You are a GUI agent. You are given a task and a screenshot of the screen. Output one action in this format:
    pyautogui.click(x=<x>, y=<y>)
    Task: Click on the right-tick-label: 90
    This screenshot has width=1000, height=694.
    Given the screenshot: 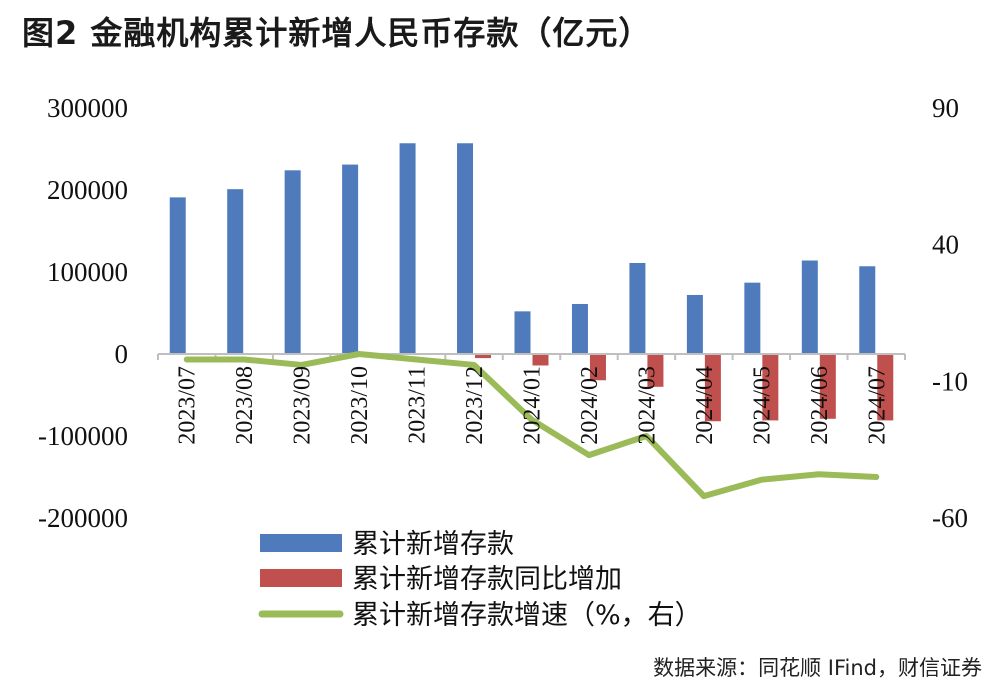 What is the action you would take?
    pyautogui.click(x=945, y=108)
    